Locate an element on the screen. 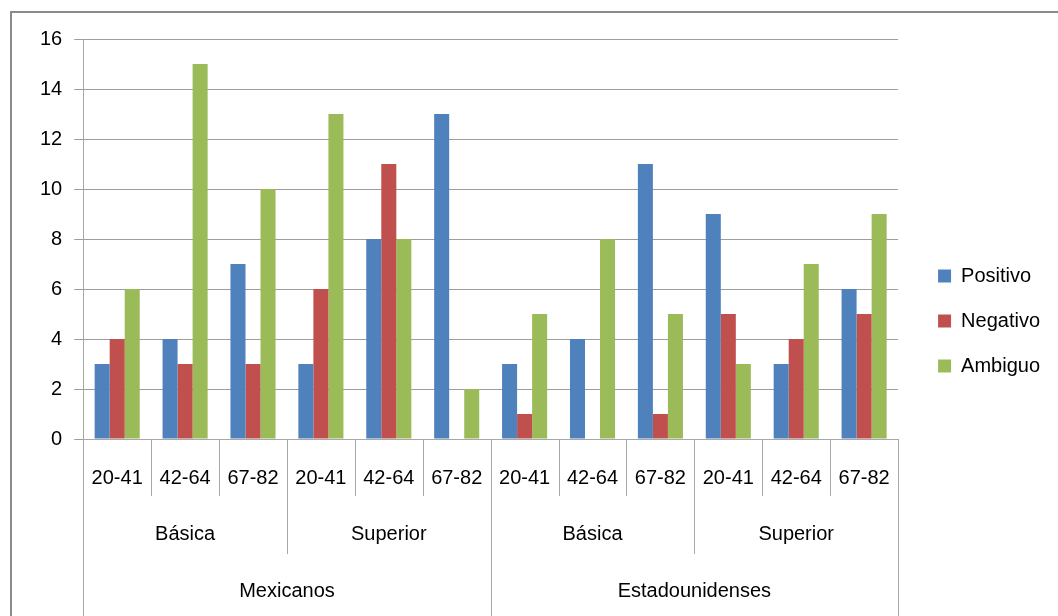 The width and height of the screenshot is (1058, 616). y-tick-label: 10 is located at coordinates (51, 187).